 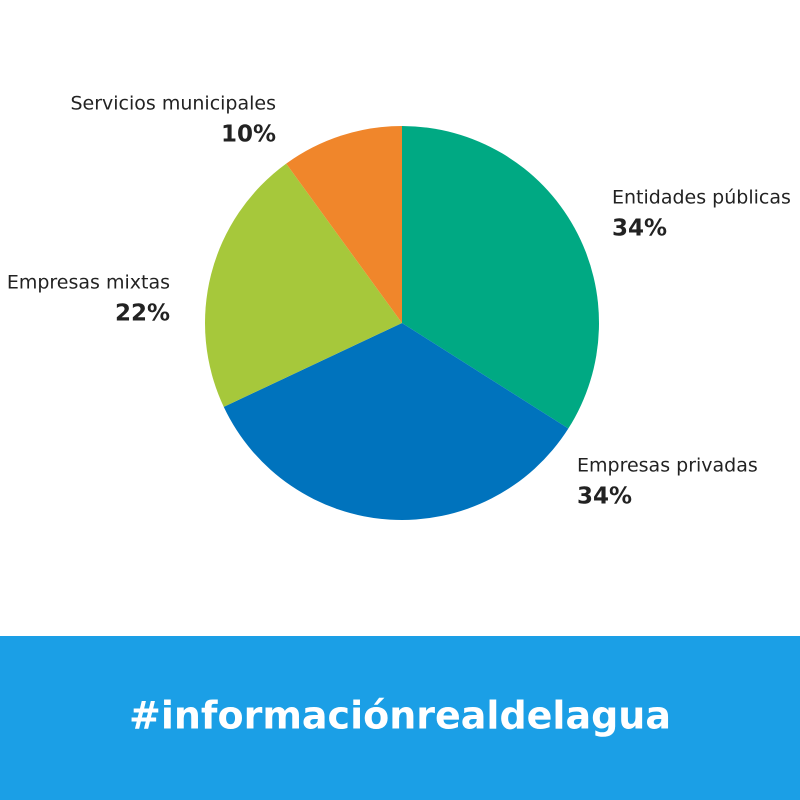 What do you see at coordinates (667, 466) in the screenshot?
I see `slice-label: Empresas privadas` at bounding box center [667, 466].